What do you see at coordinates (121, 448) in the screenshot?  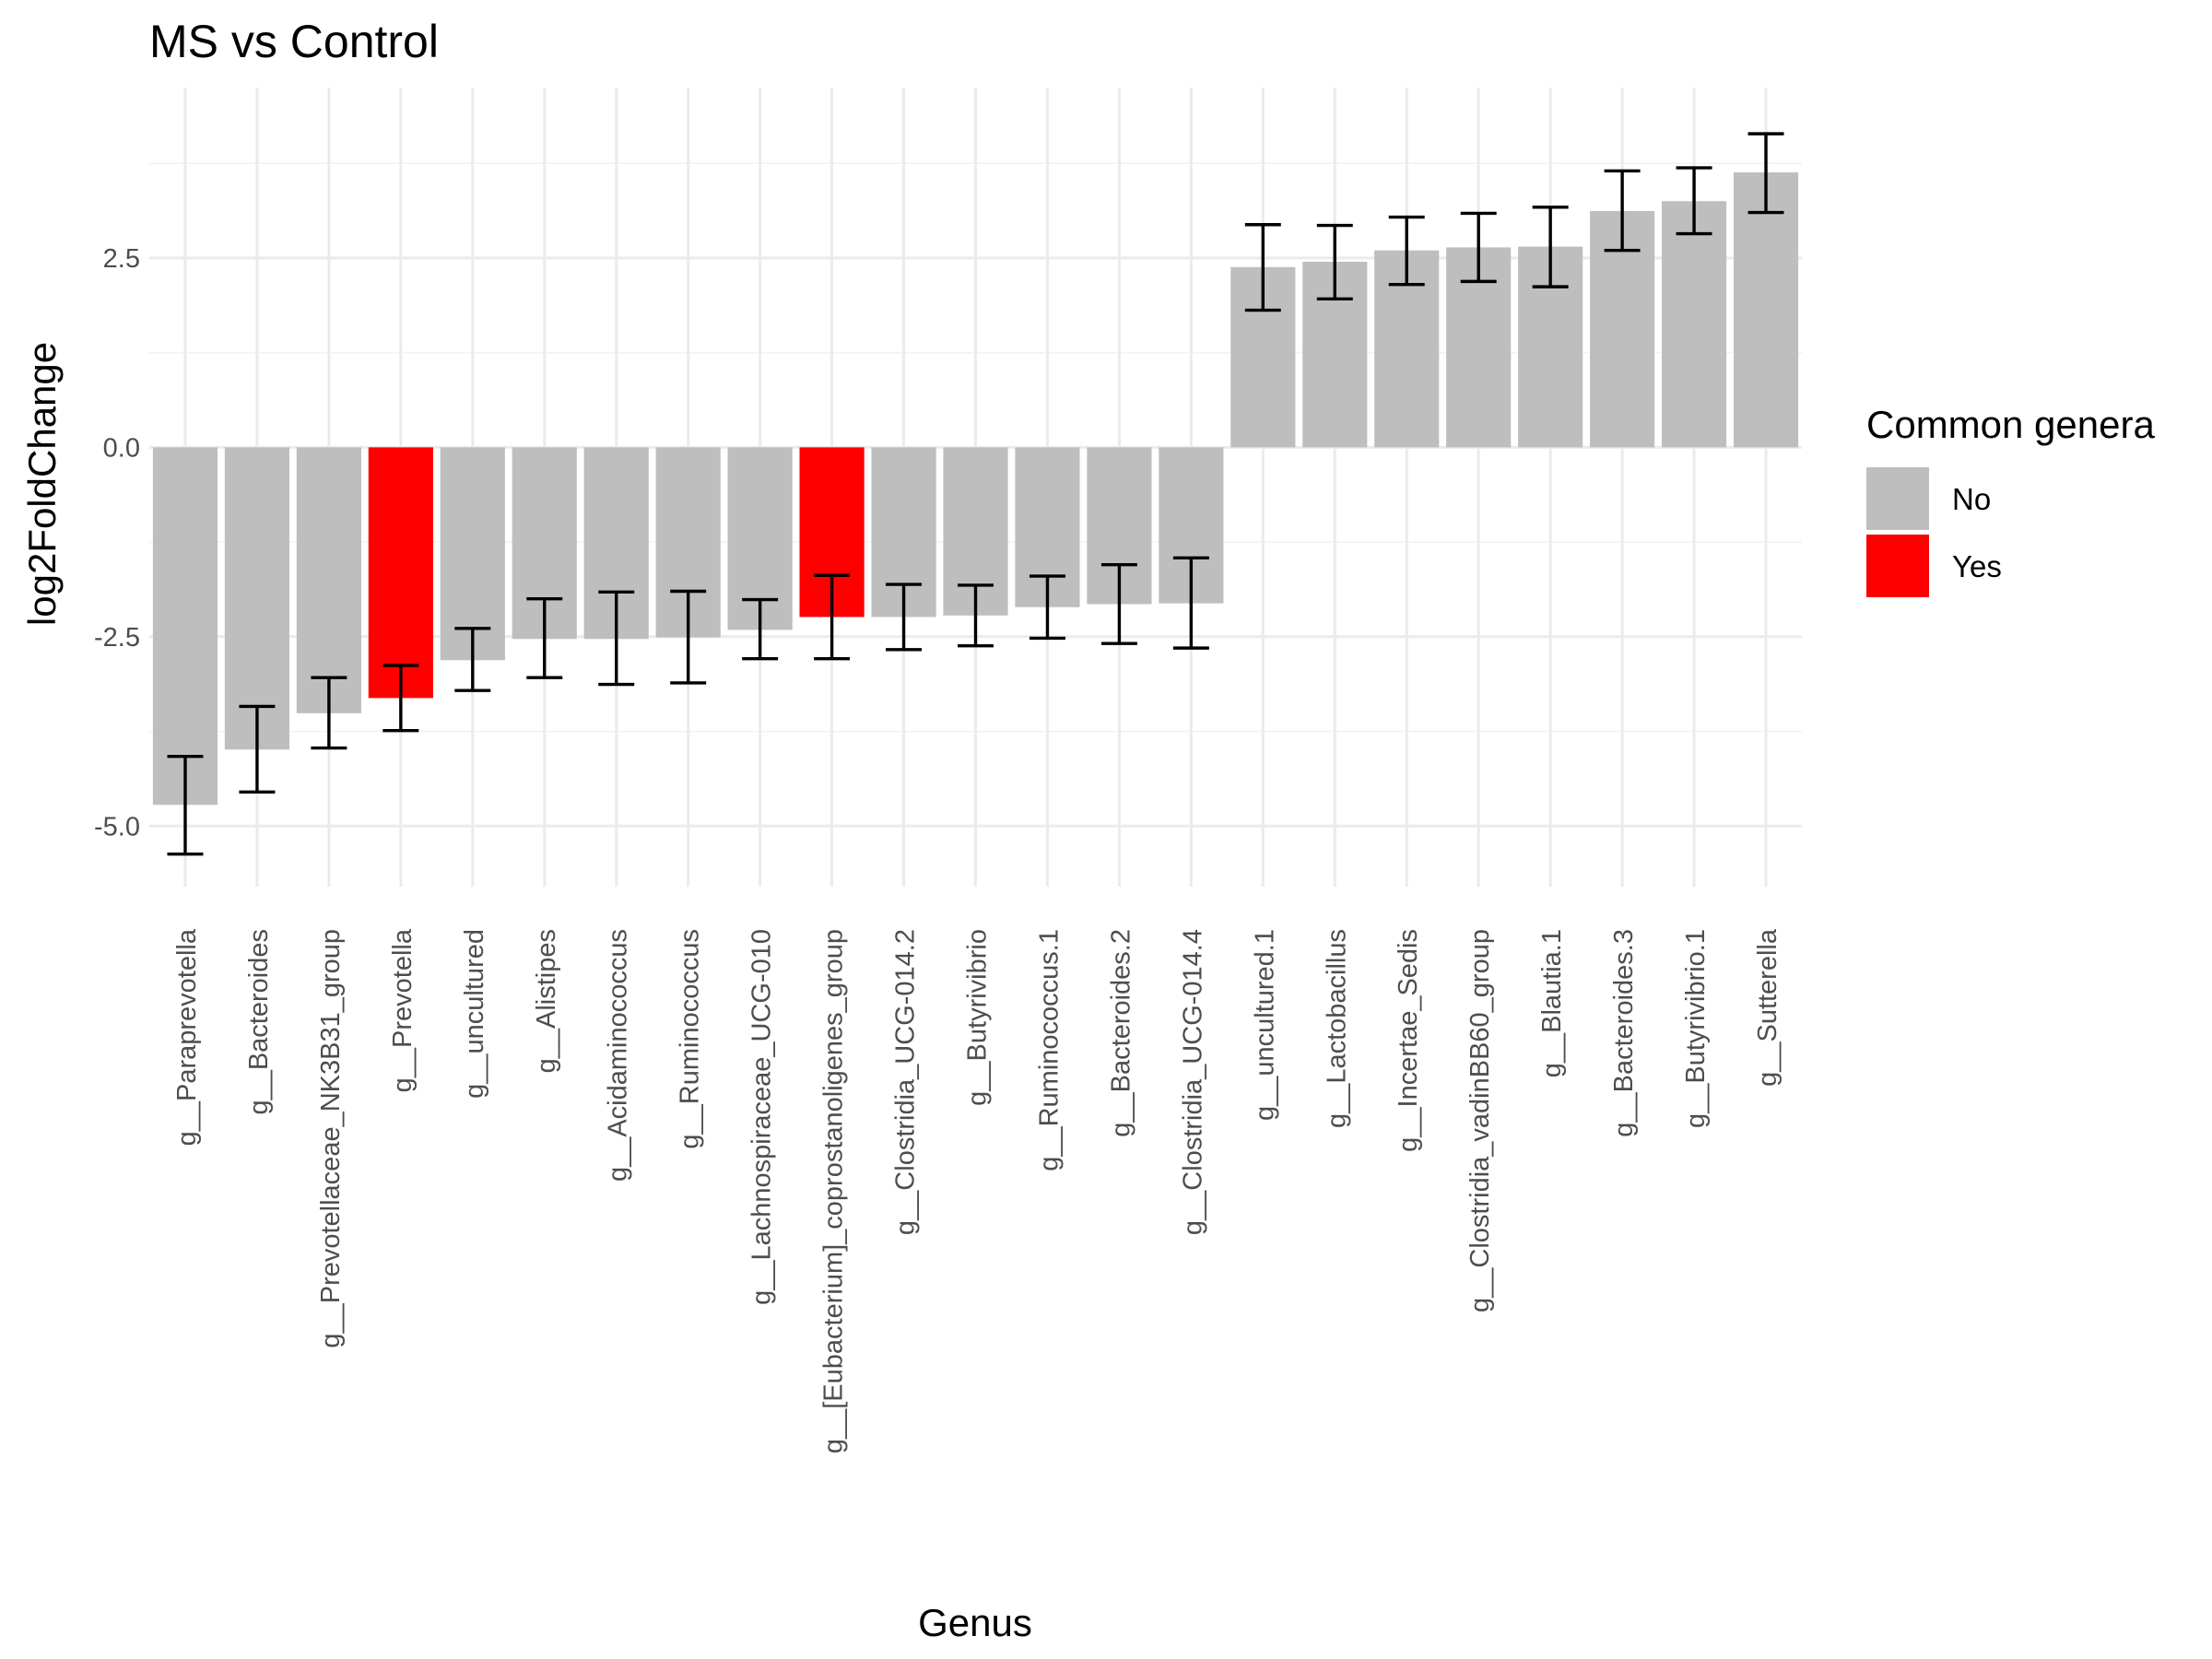 I see `y-tick-label: 0.0` at bounding box center [121, 448].